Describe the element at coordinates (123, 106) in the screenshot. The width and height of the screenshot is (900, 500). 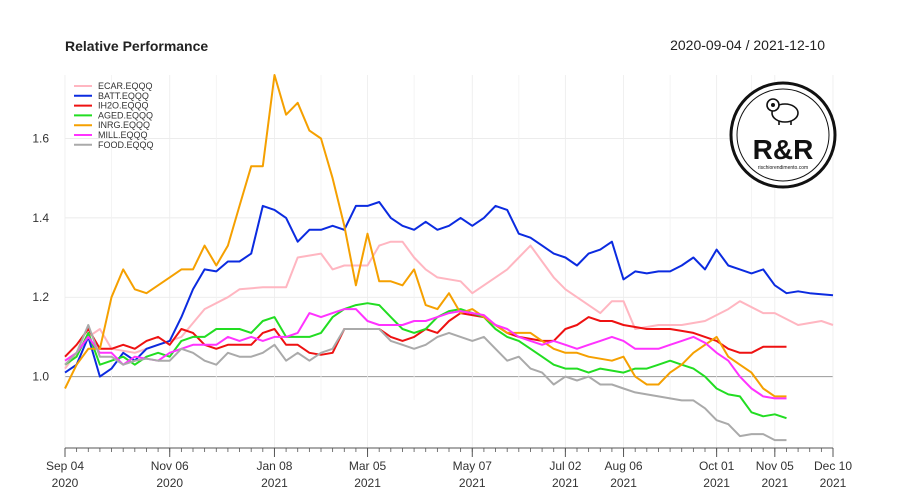
I see `legend-label: IH2O.EQQQ` at that location.